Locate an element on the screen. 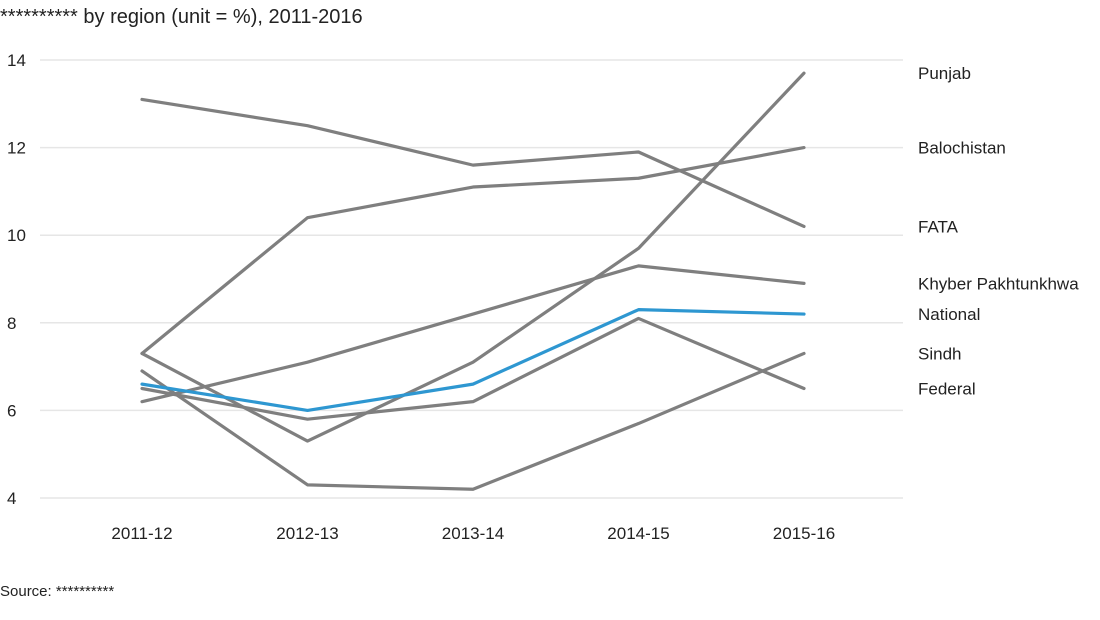 The image size is (1100, 620). series-line-federal is located at coordinates (473, 368).